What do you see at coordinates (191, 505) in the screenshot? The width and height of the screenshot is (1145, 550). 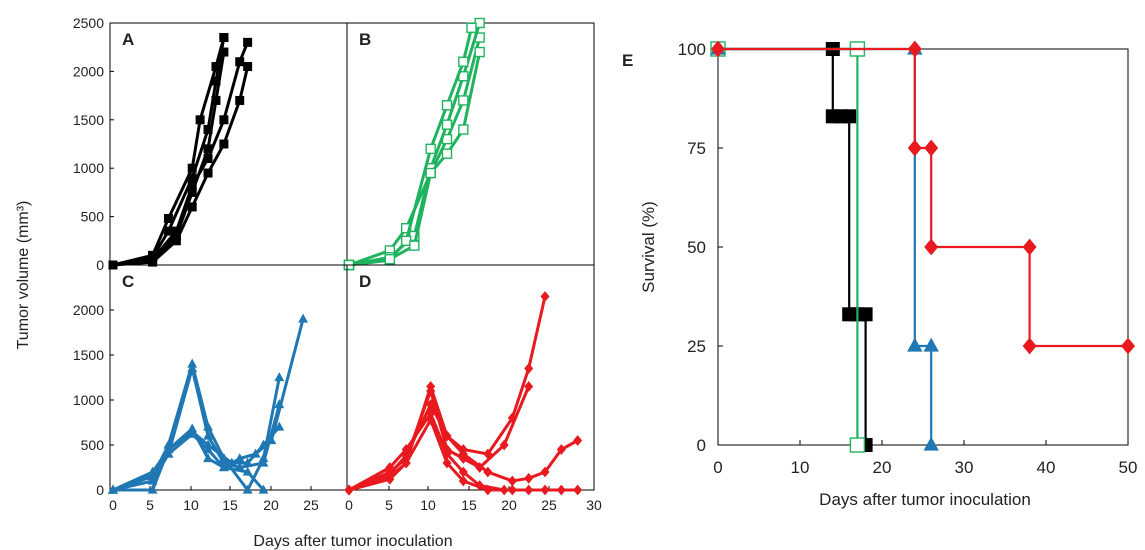 I see `x-tick-label: 10` at bounding box center [191, 505].